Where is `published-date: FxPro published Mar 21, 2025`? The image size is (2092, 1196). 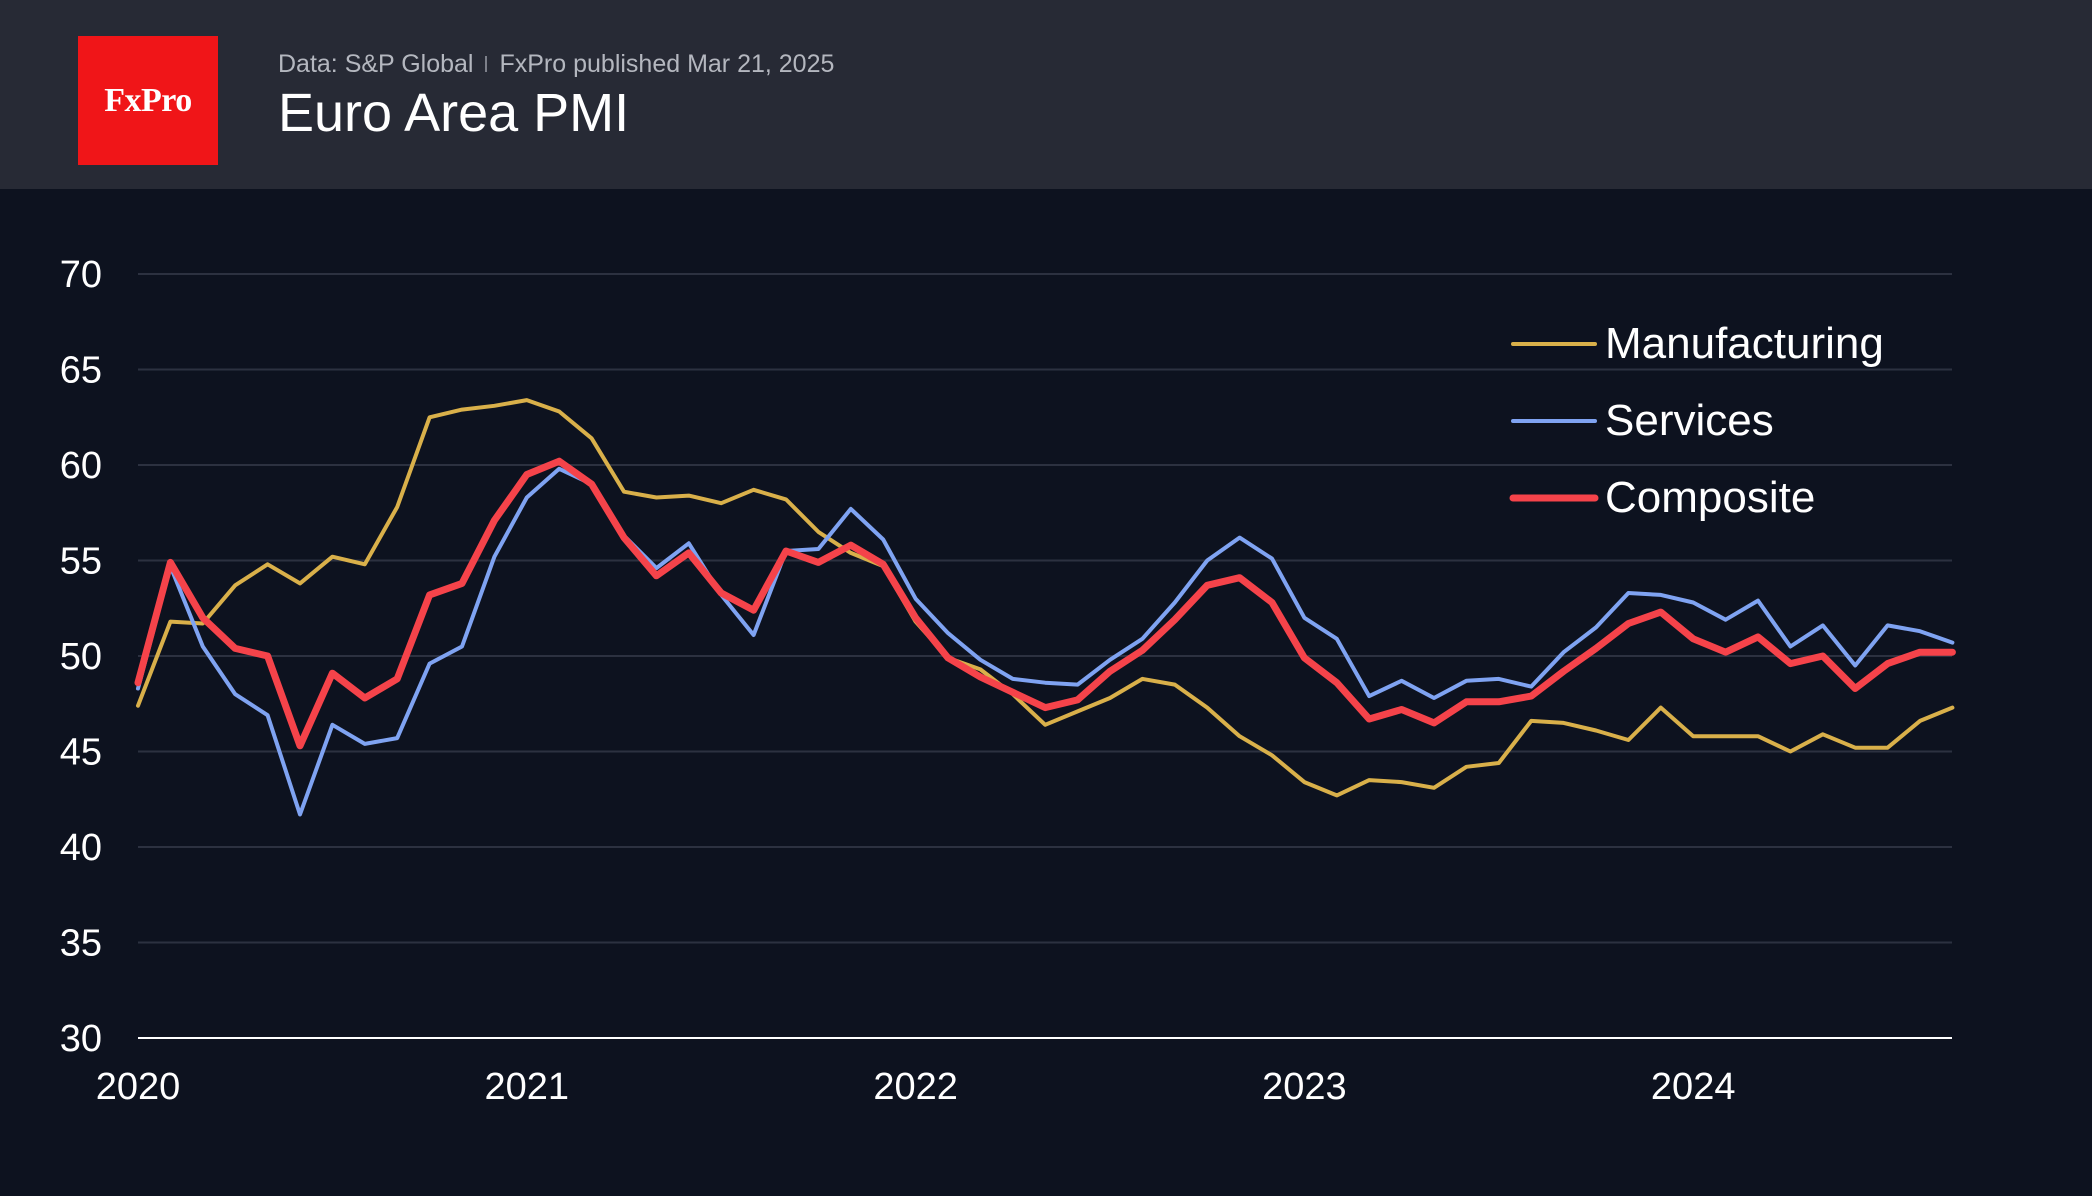 published-date: FxPro published Mar 21, 2025 is located at coordinates (667, 63).